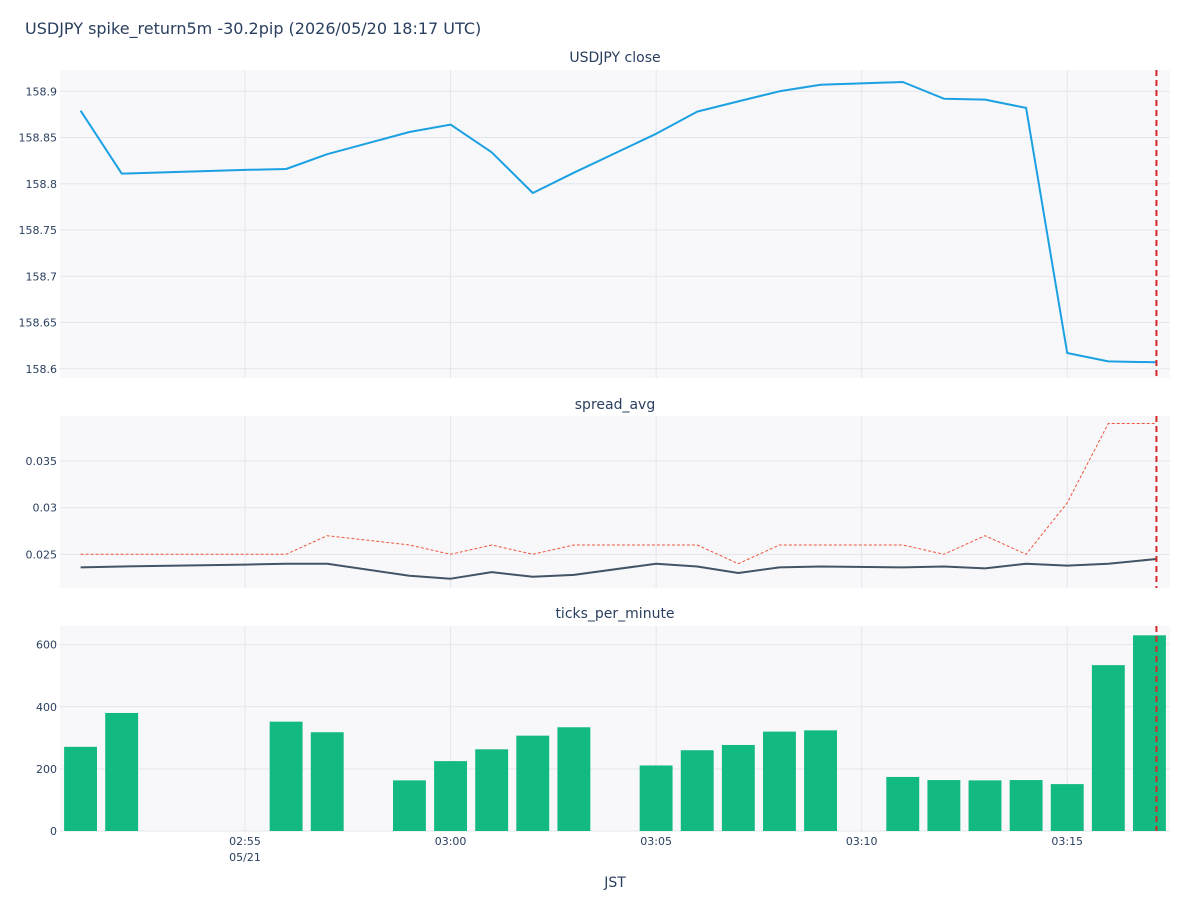 This screenshot has width=1200, height=900. Describe the element at coordinates (614, 58) in the screenshot. I see `subplot-title: USDJPY close` at that location.